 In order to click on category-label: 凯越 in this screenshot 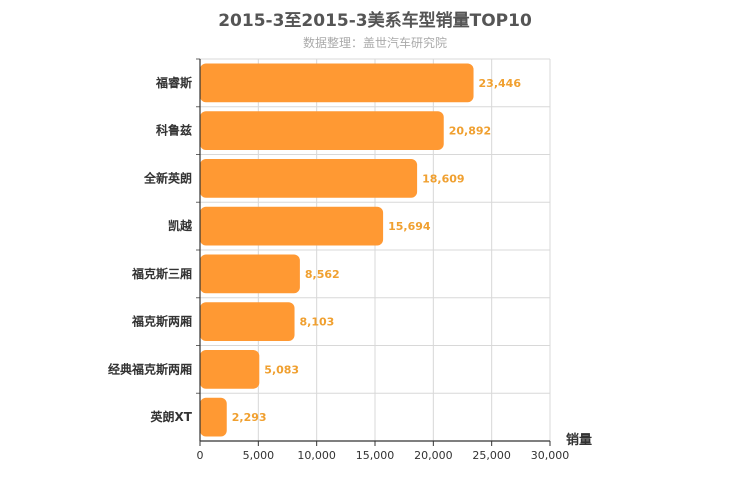, I will do `click(180, 225)`.